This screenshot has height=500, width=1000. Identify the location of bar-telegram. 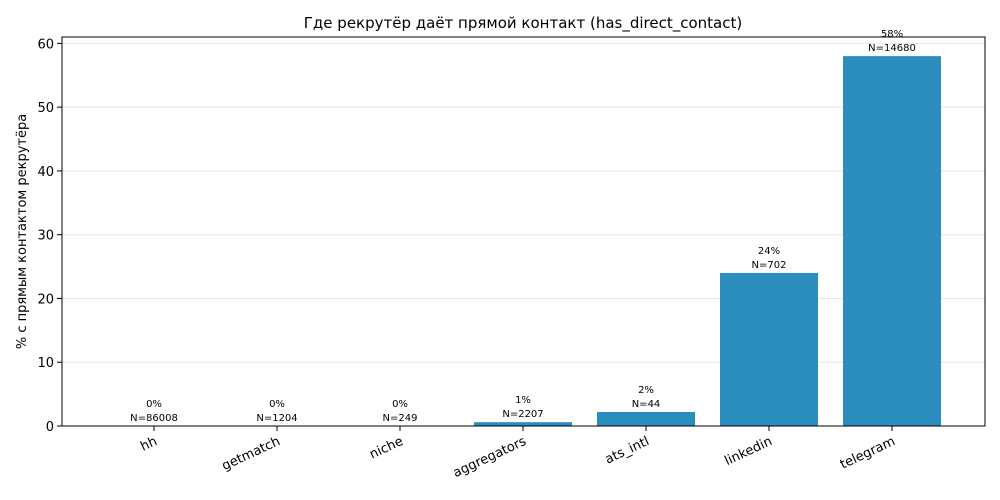
(892, 241).